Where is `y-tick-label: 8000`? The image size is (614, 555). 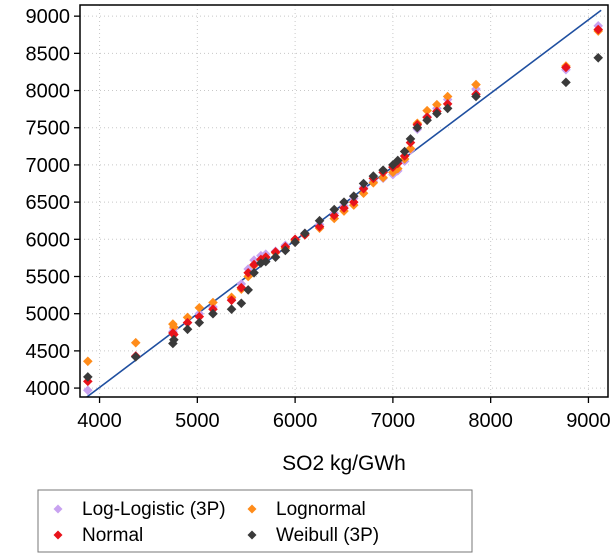
y-tick-label: 8000 is located at coordinates (48, 92).